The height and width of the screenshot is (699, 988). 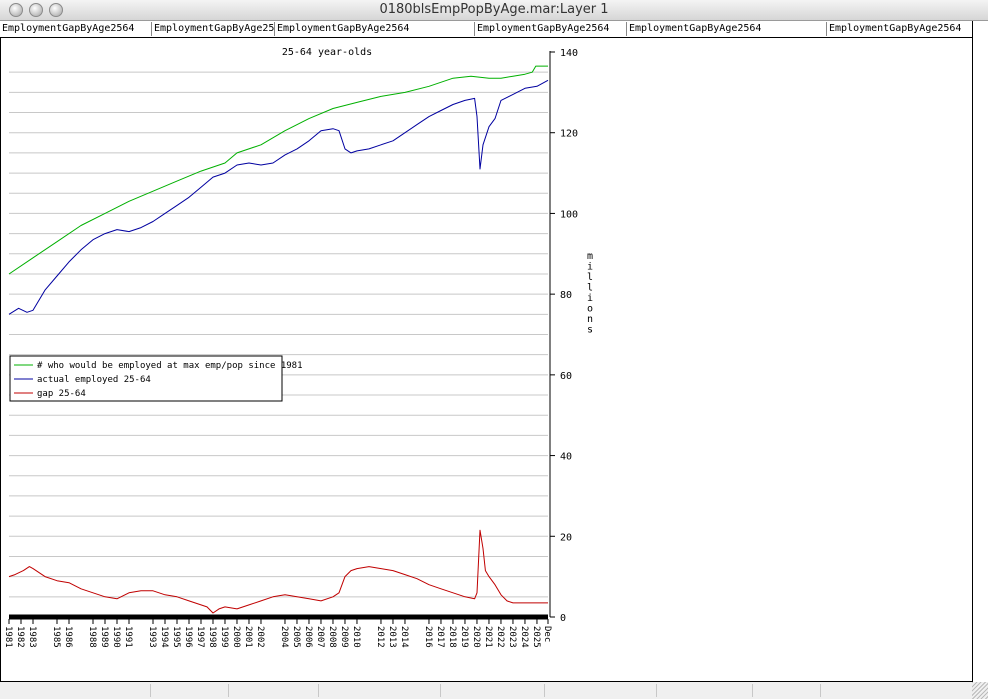 I want to click on frame-bottom-edge, so click(x=486, y=681).